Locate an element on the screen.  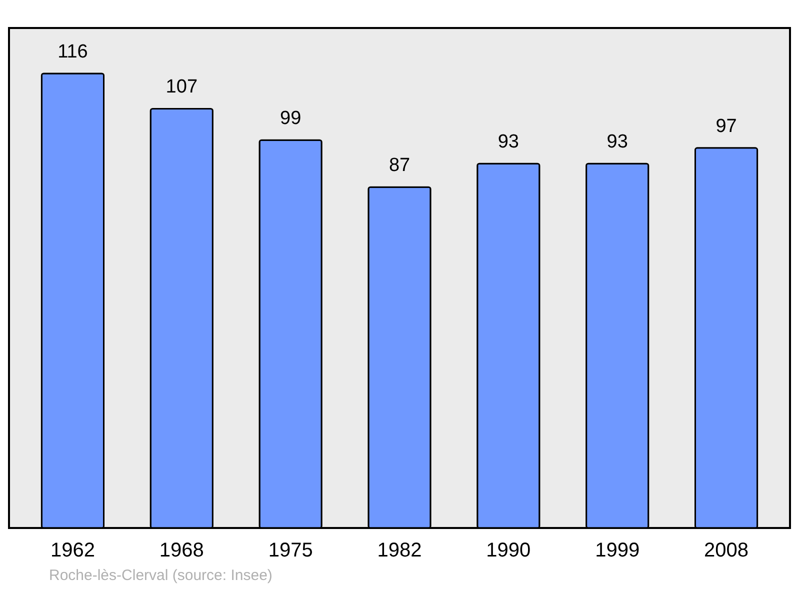
x-tick-label: 2008 is located at coordinates (726, 551).